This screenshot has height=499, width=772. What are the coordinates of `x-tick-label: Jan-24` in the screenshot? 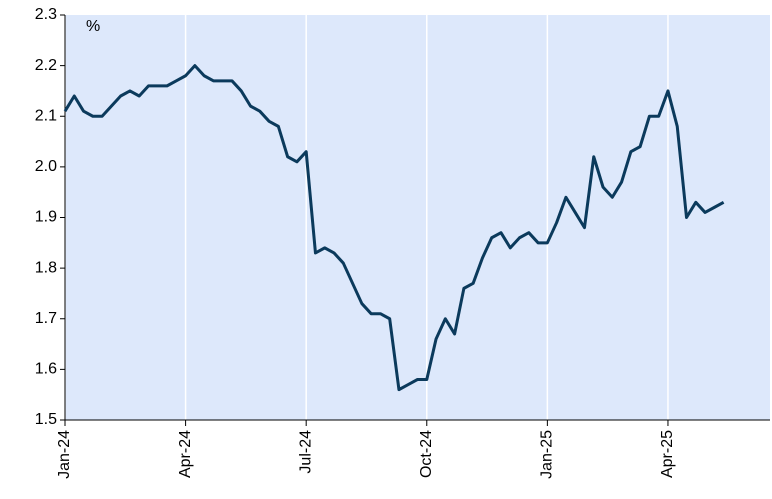 It's located at (64, 454).